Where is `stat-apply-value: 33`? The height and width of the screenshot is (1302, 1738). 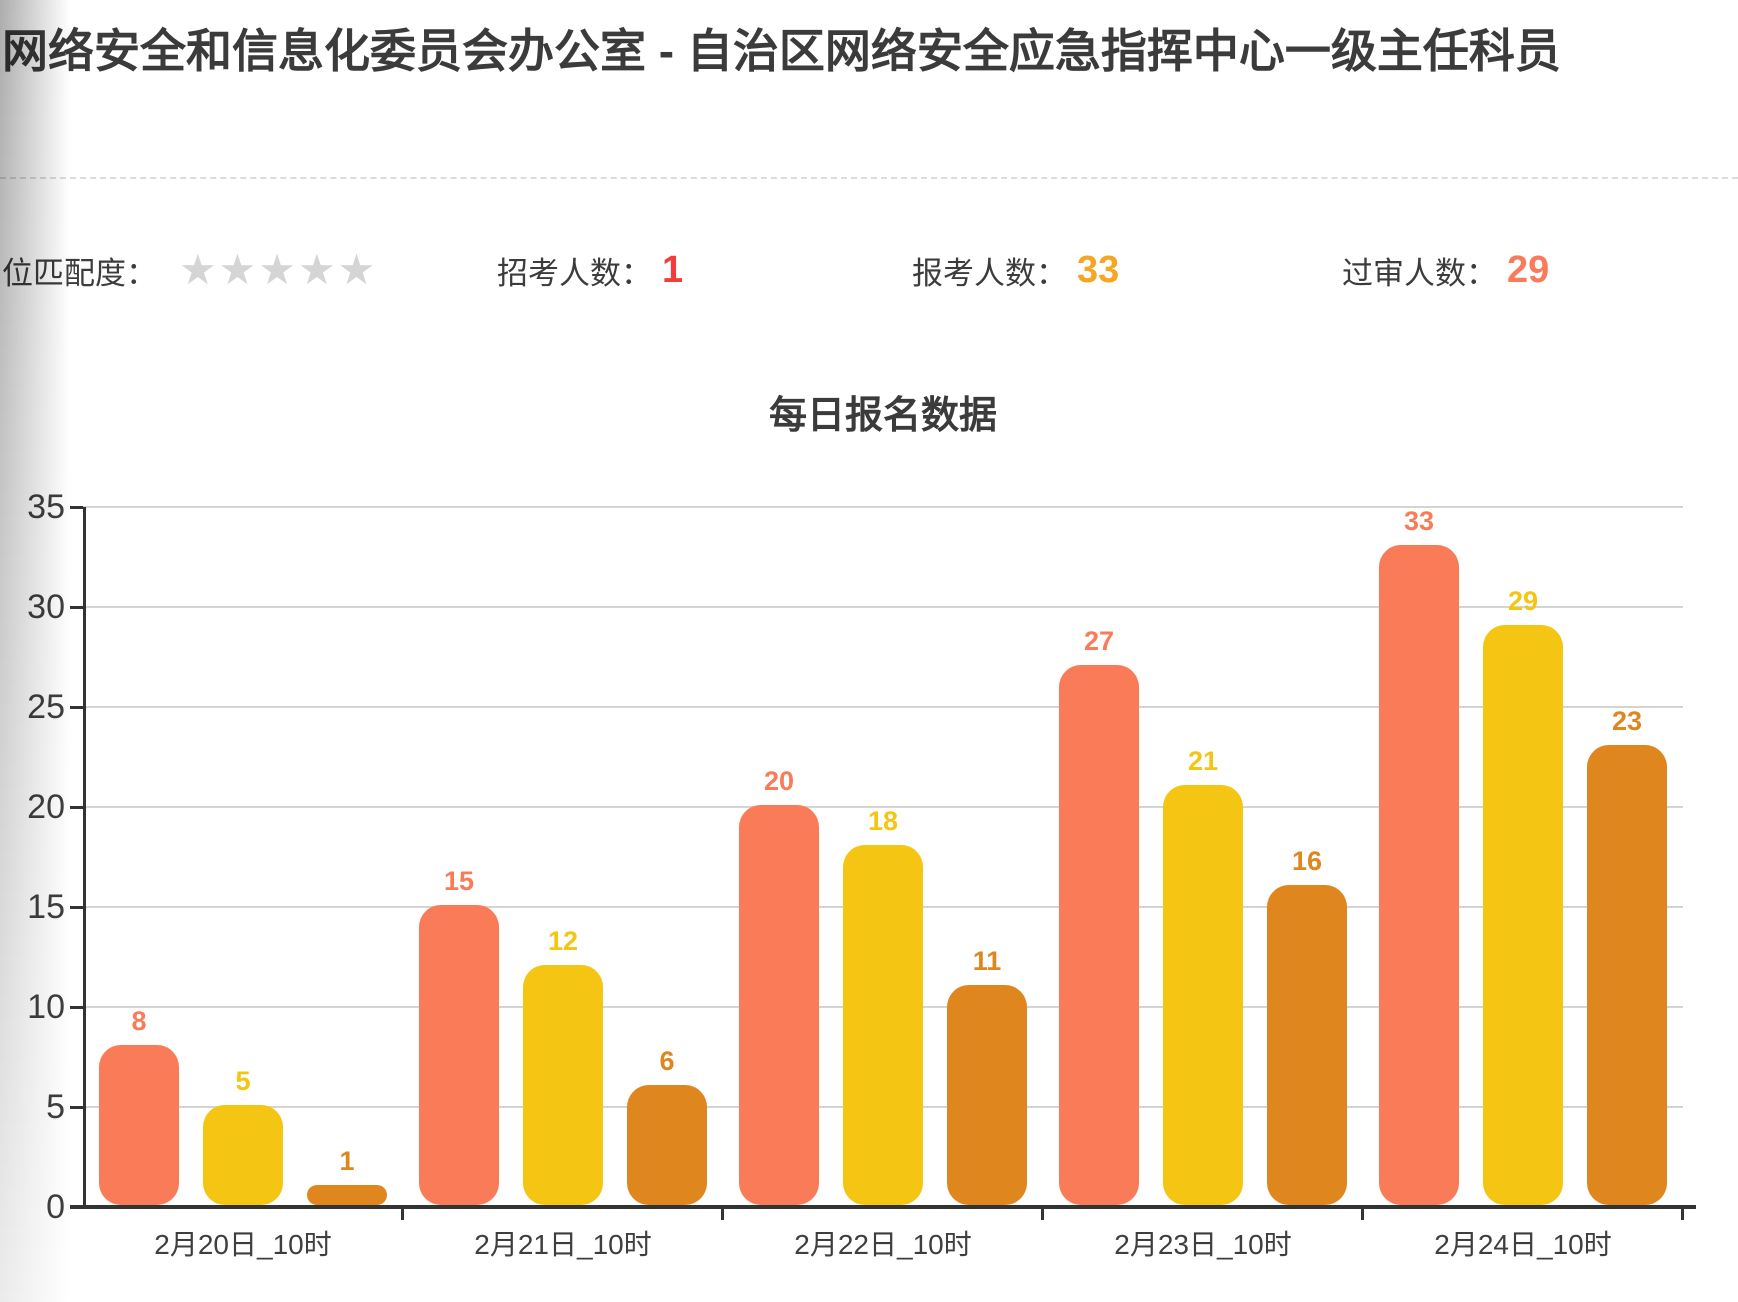
stat-apply-value: 33 is located at coordinates (1098, 270).